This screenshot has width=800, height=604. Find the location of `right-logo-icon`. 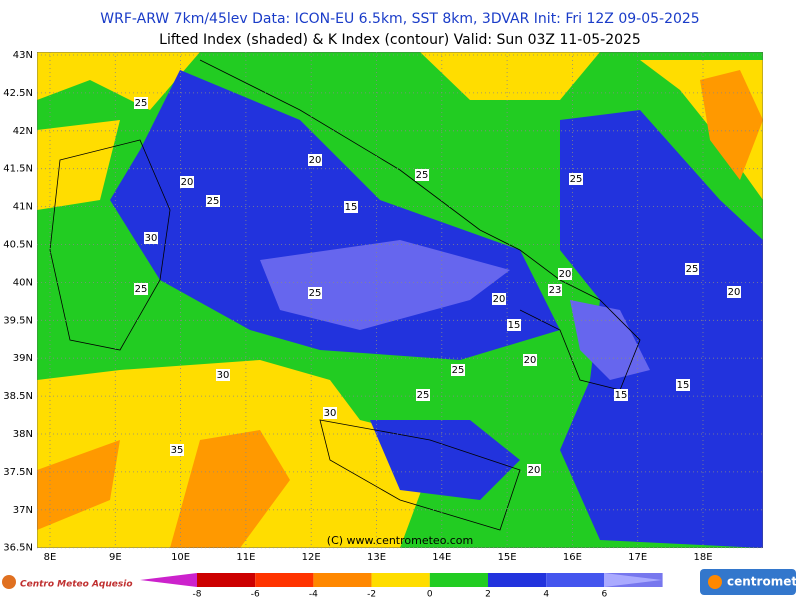

right-logo-icon is located at coordinates (715, 582).